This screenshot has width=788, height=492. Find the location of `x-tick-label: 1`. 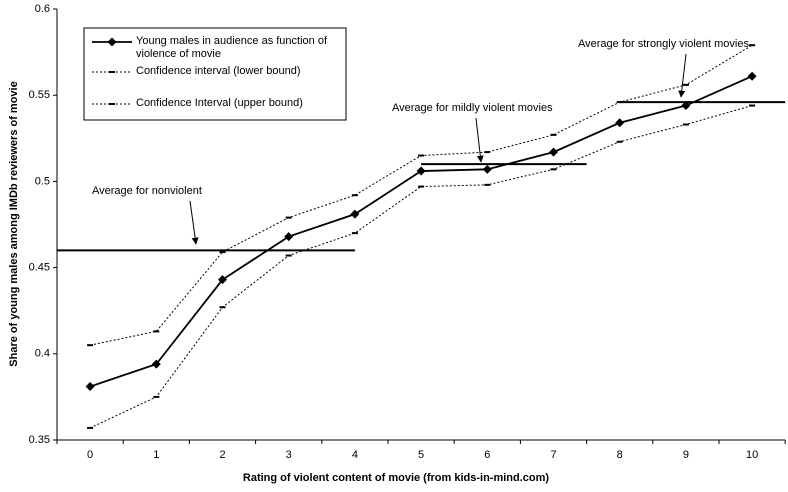

x-tick-label: 1 is located at coordinates (156, 455).